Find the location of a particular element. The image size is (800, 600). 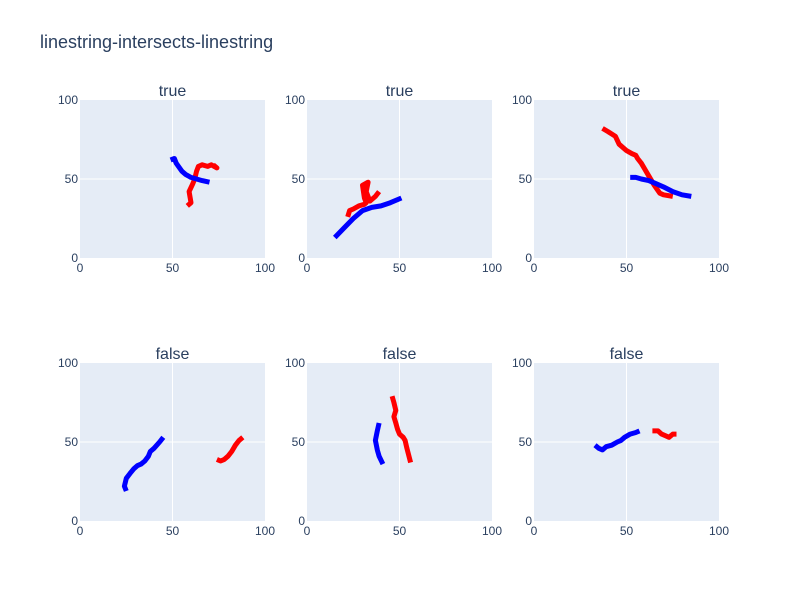

subplot-3: 0 50 100 0 50 100 true is located at coordinates (620, 179).